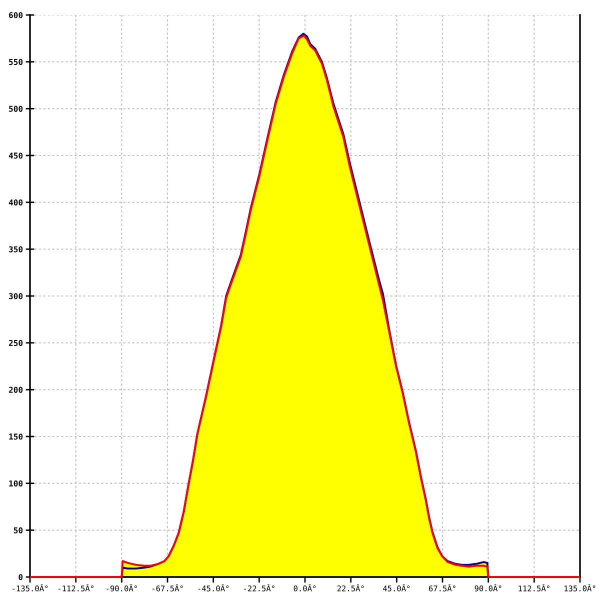 The height and width of the screenshot is (600, 600). What do you see at coordinates (16, 249) in the screenshot?
I see `y-tick-label: 350` at bounding box center [16, 249].